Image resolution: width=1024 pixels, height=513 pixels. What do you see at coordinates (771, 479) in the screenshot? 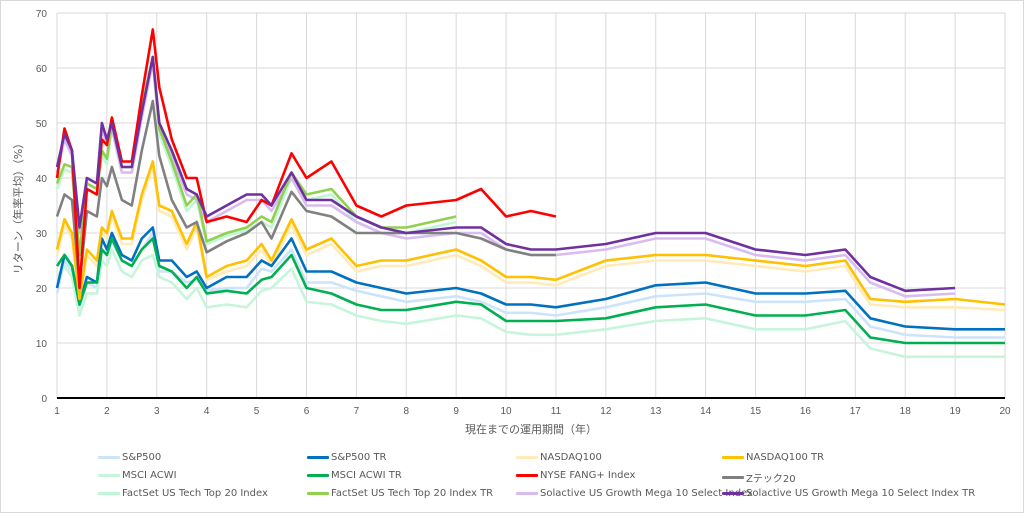
I see `legend-label: Zテック20` at bounding box center [771, 479].